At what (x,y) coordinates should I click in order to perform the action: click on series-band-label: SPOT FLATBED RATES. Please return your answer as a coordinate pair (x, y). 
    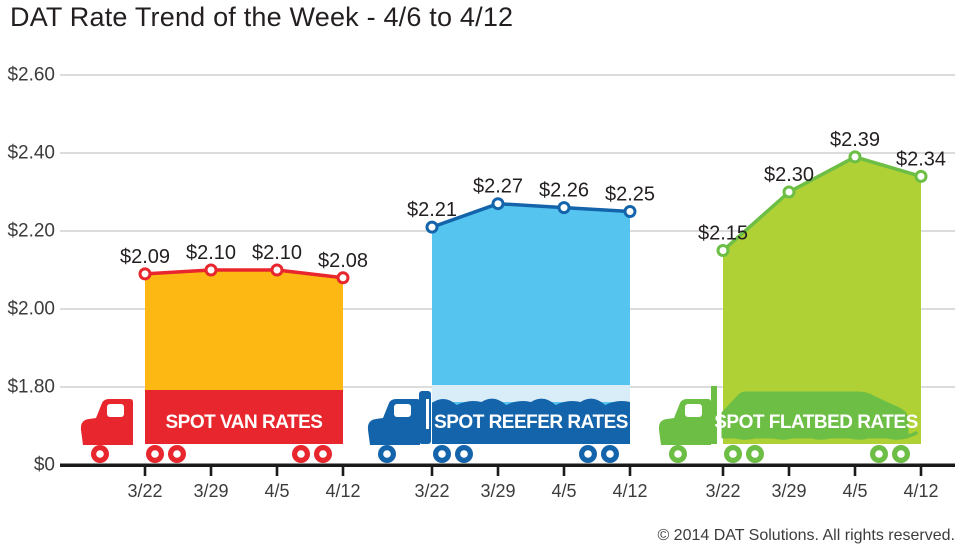
    Looking at the image, I should click on (816, 422).